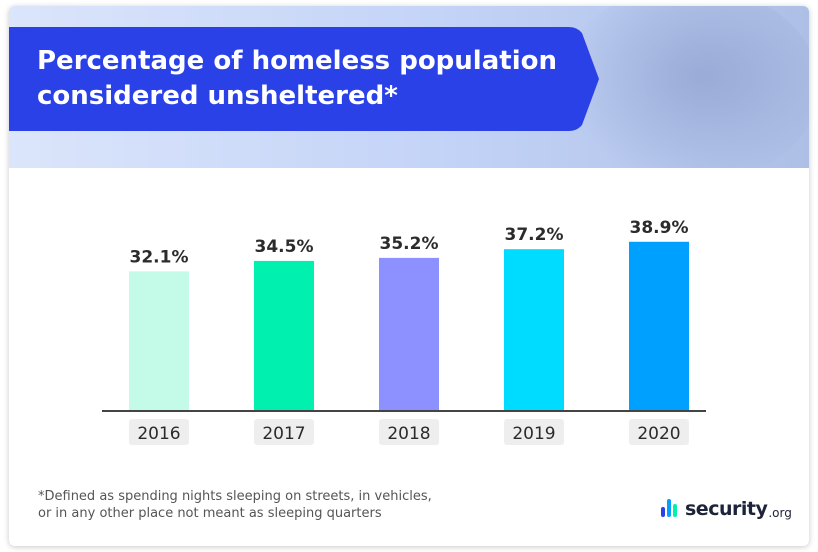 Image resolution: width=818 pixels, height=552 pixels. I want to click on logo-mark-icon, so click(671, 509).